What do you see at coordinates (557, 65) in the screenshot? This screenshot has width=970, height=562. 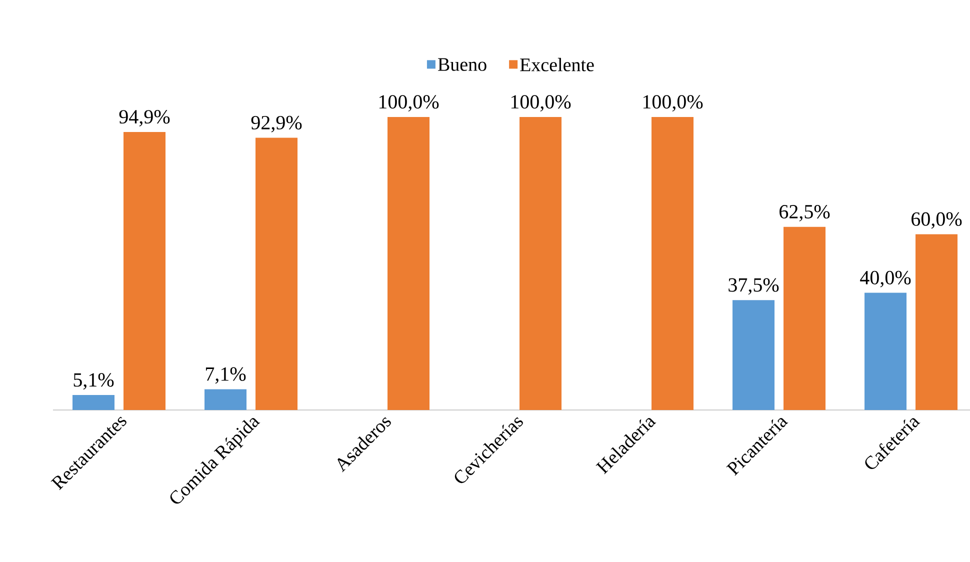 I see `legend-label: Excelente` at bounding box center [557, 65].